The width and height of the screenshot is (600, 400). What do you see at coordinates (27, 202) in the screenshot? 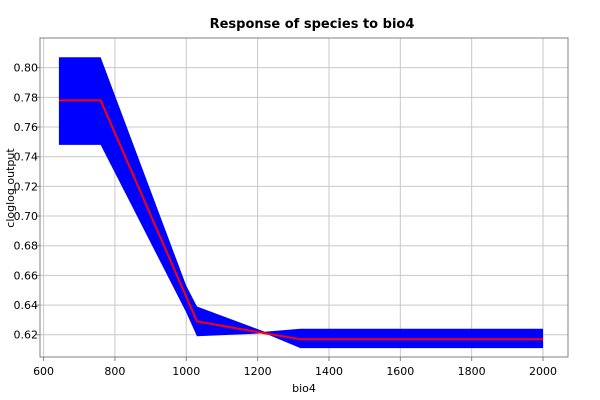
I see `y-axis: 0.62 0.64 0.66 0.68 0.70 0.72 0.74 0.76 0.78 0.80` at bounding box center [27, 202].